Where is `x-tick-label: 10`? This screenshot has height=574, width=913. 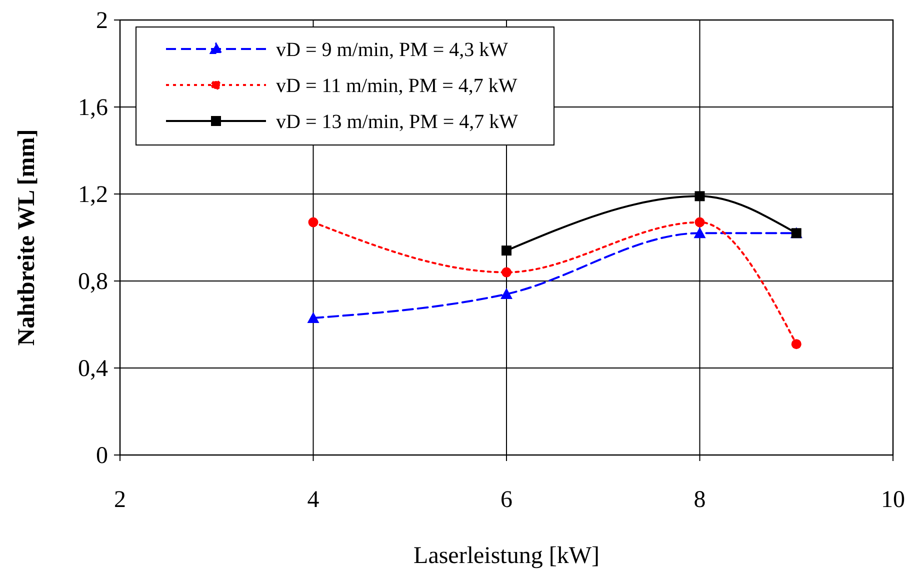
x-tick-label: 10 is located at coordinates (893, 500).